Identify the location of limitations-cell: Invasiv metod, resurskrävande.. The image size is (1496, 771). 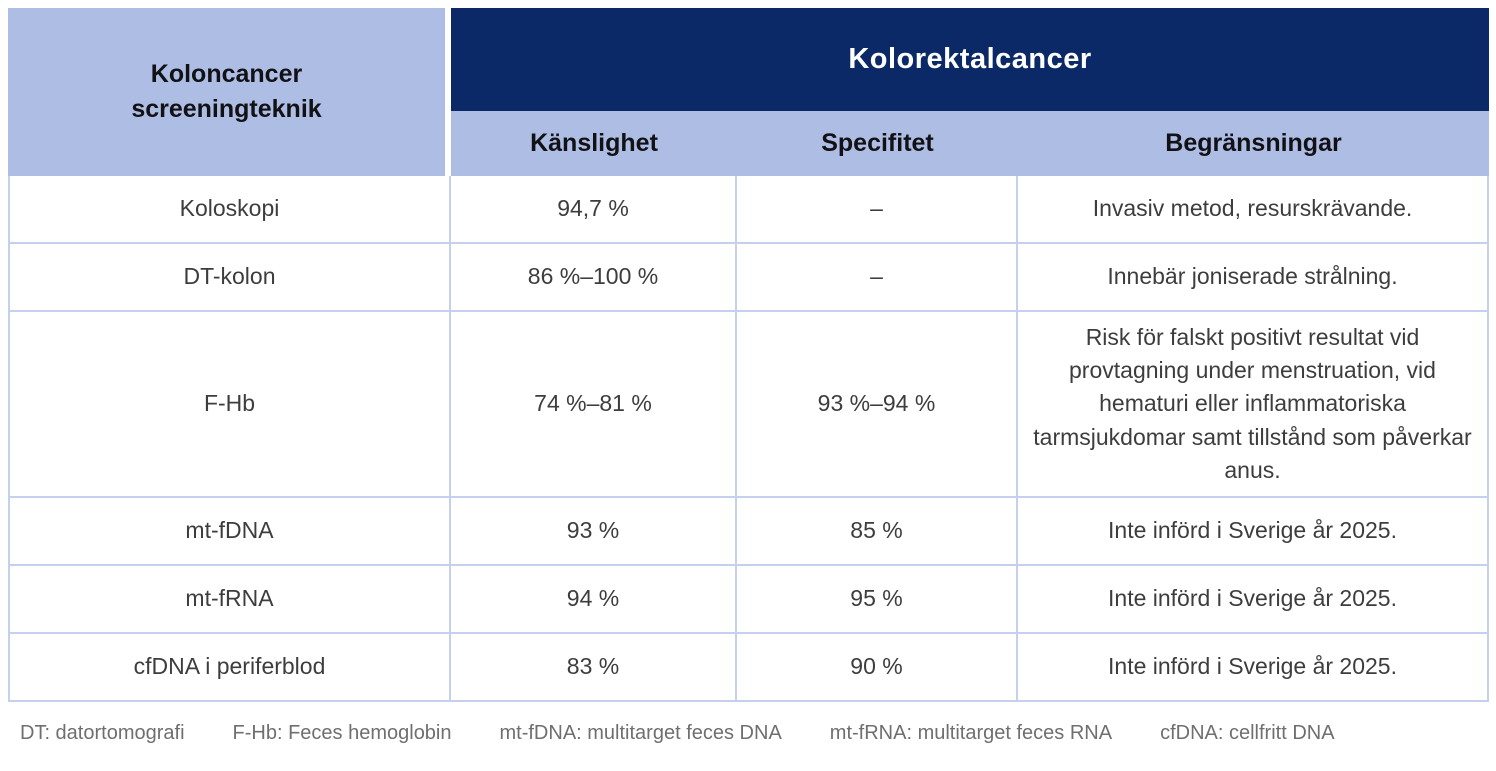
(1253, 210).